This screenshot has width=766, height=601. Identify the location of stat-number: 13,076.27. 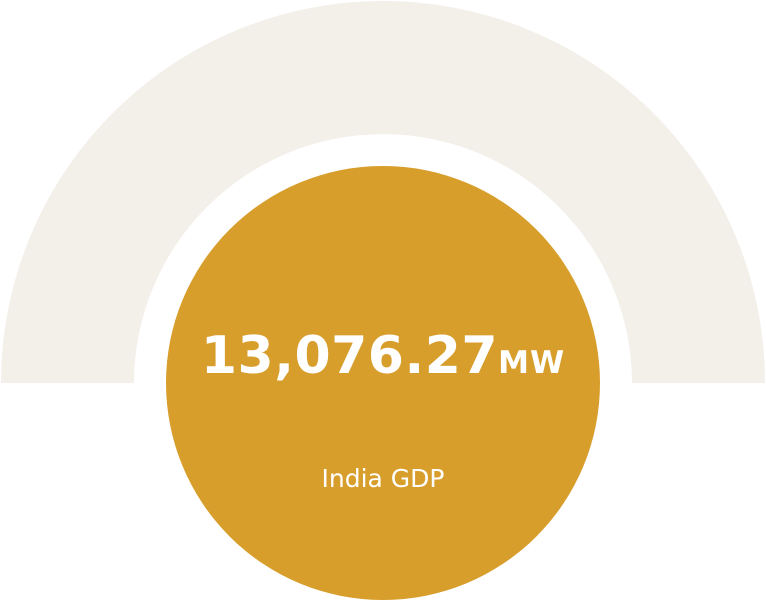
(349, 356).